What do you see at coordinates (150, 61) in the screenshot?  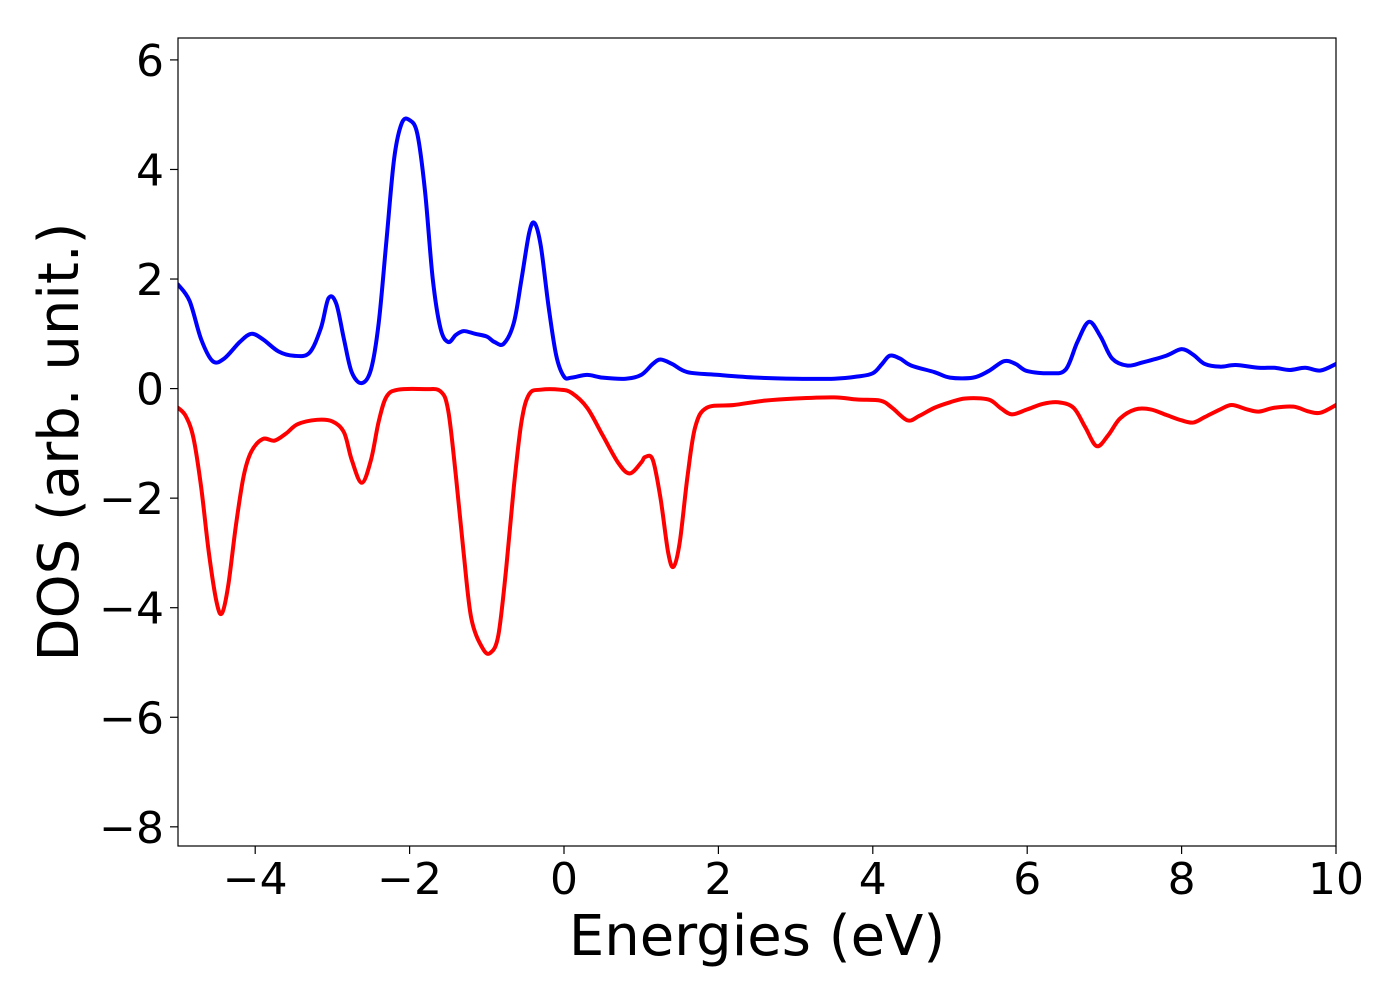 I see `y-tick-label: 6` at bounding box center [150, 61].